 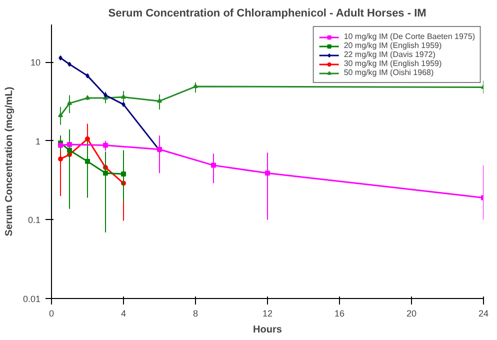 What do you see at coordinates (123, 313) in the screenshot?
I see `x-tick-label: 4` at bounding box center [123, 313].